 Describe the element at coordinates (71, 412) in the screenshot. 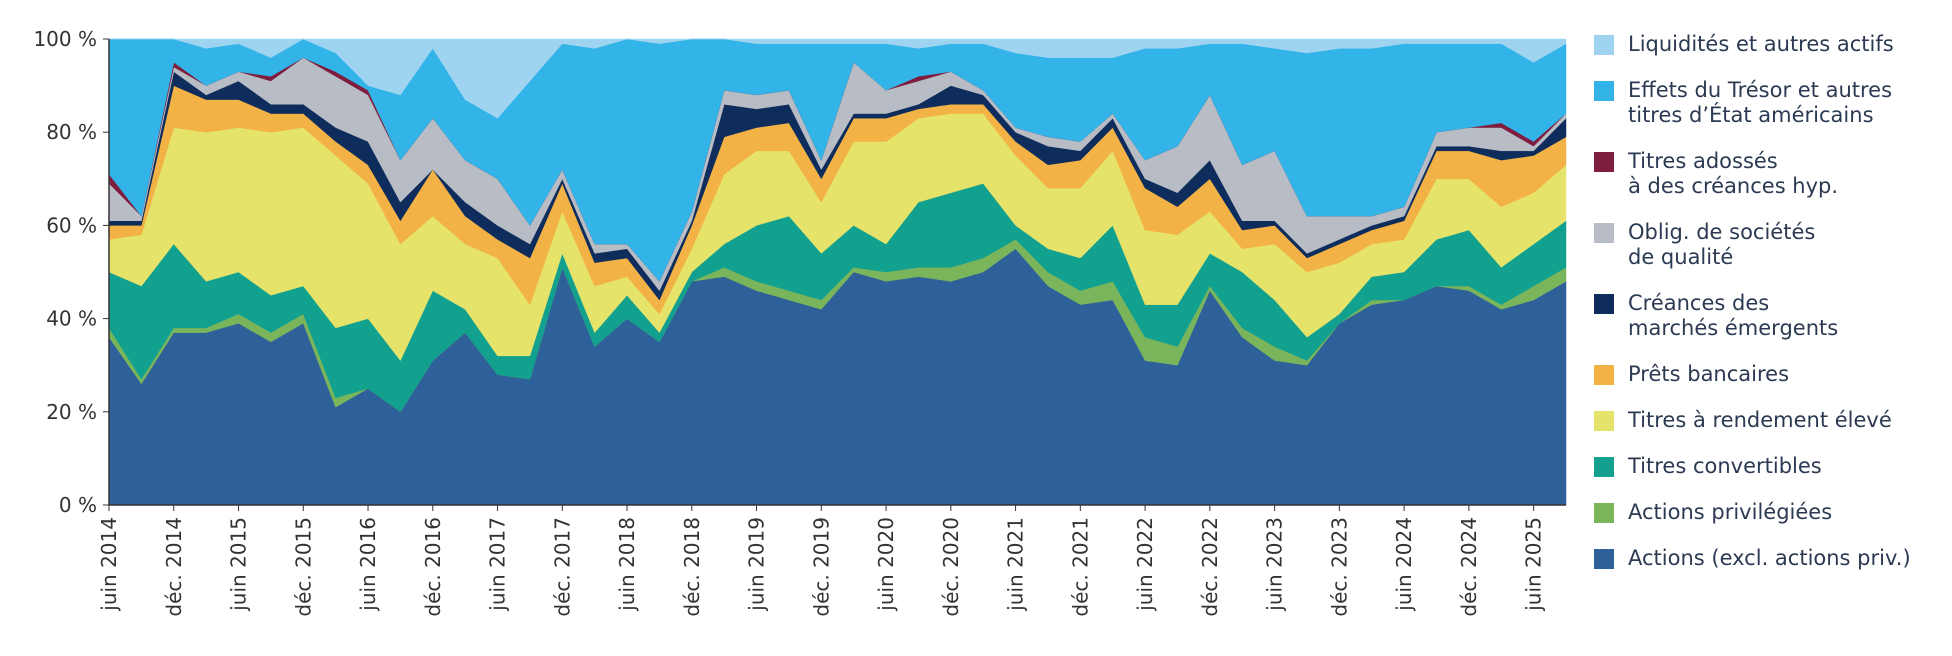

I see `y-tick-label: 20 %` at that location.